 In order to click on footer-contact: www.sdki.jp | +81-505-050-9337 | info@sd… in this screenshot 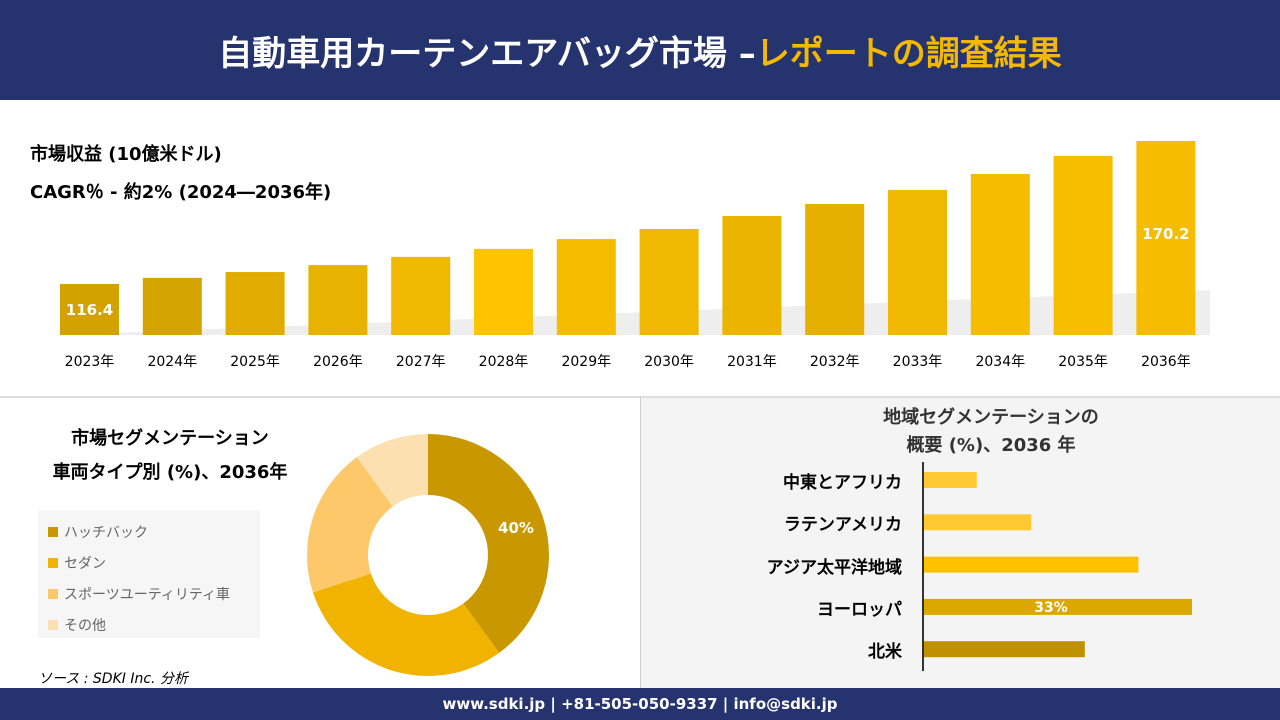, I will do `click(640, 704)`.